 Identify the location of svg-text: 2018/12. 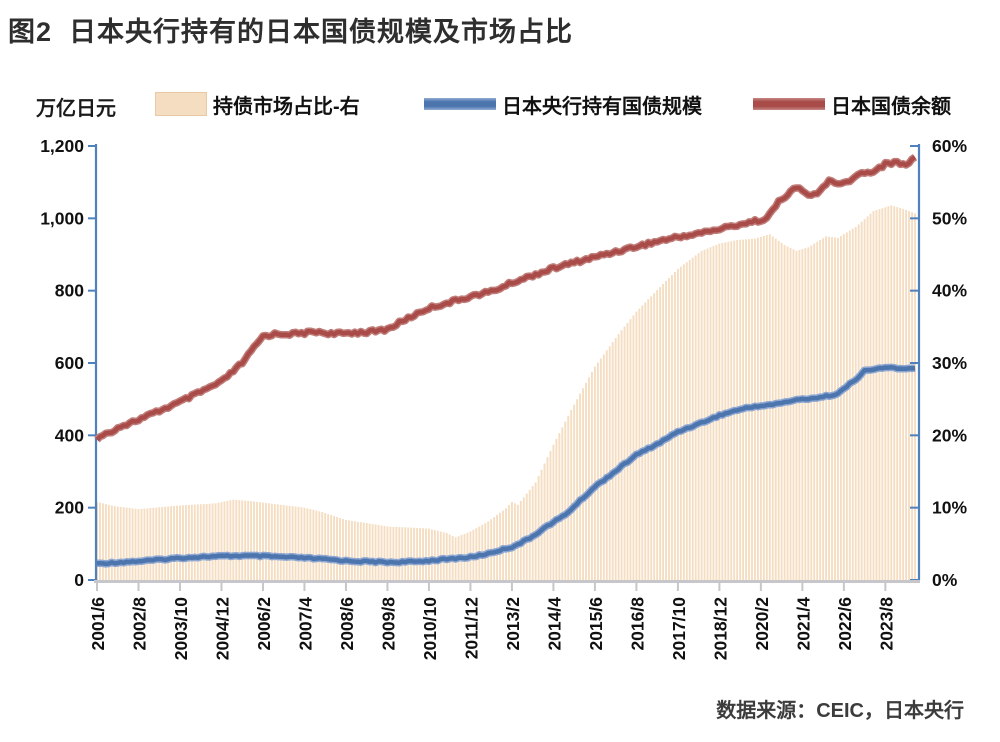
(720, 629).